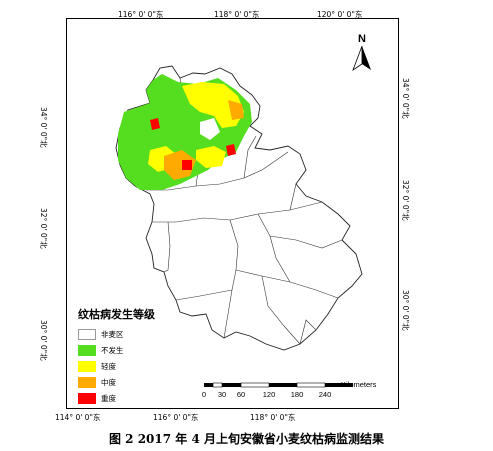  I want to click on scale-label-60: 60, so click(241, 394).